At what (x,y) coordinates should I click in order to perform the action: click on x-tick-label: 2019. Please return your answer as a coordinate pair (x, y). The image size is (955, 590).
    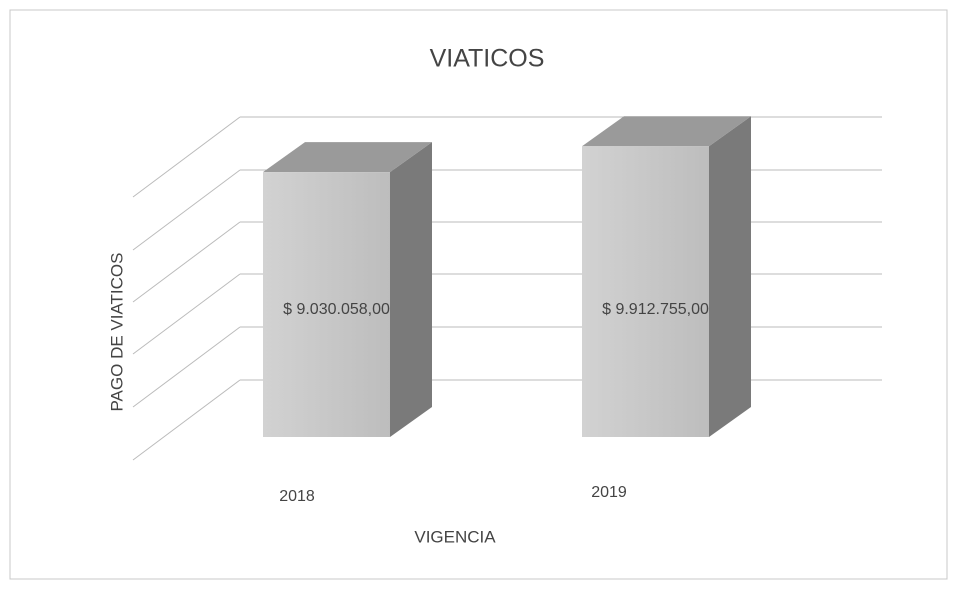
    Looking at the image, I should click on (609, 492).